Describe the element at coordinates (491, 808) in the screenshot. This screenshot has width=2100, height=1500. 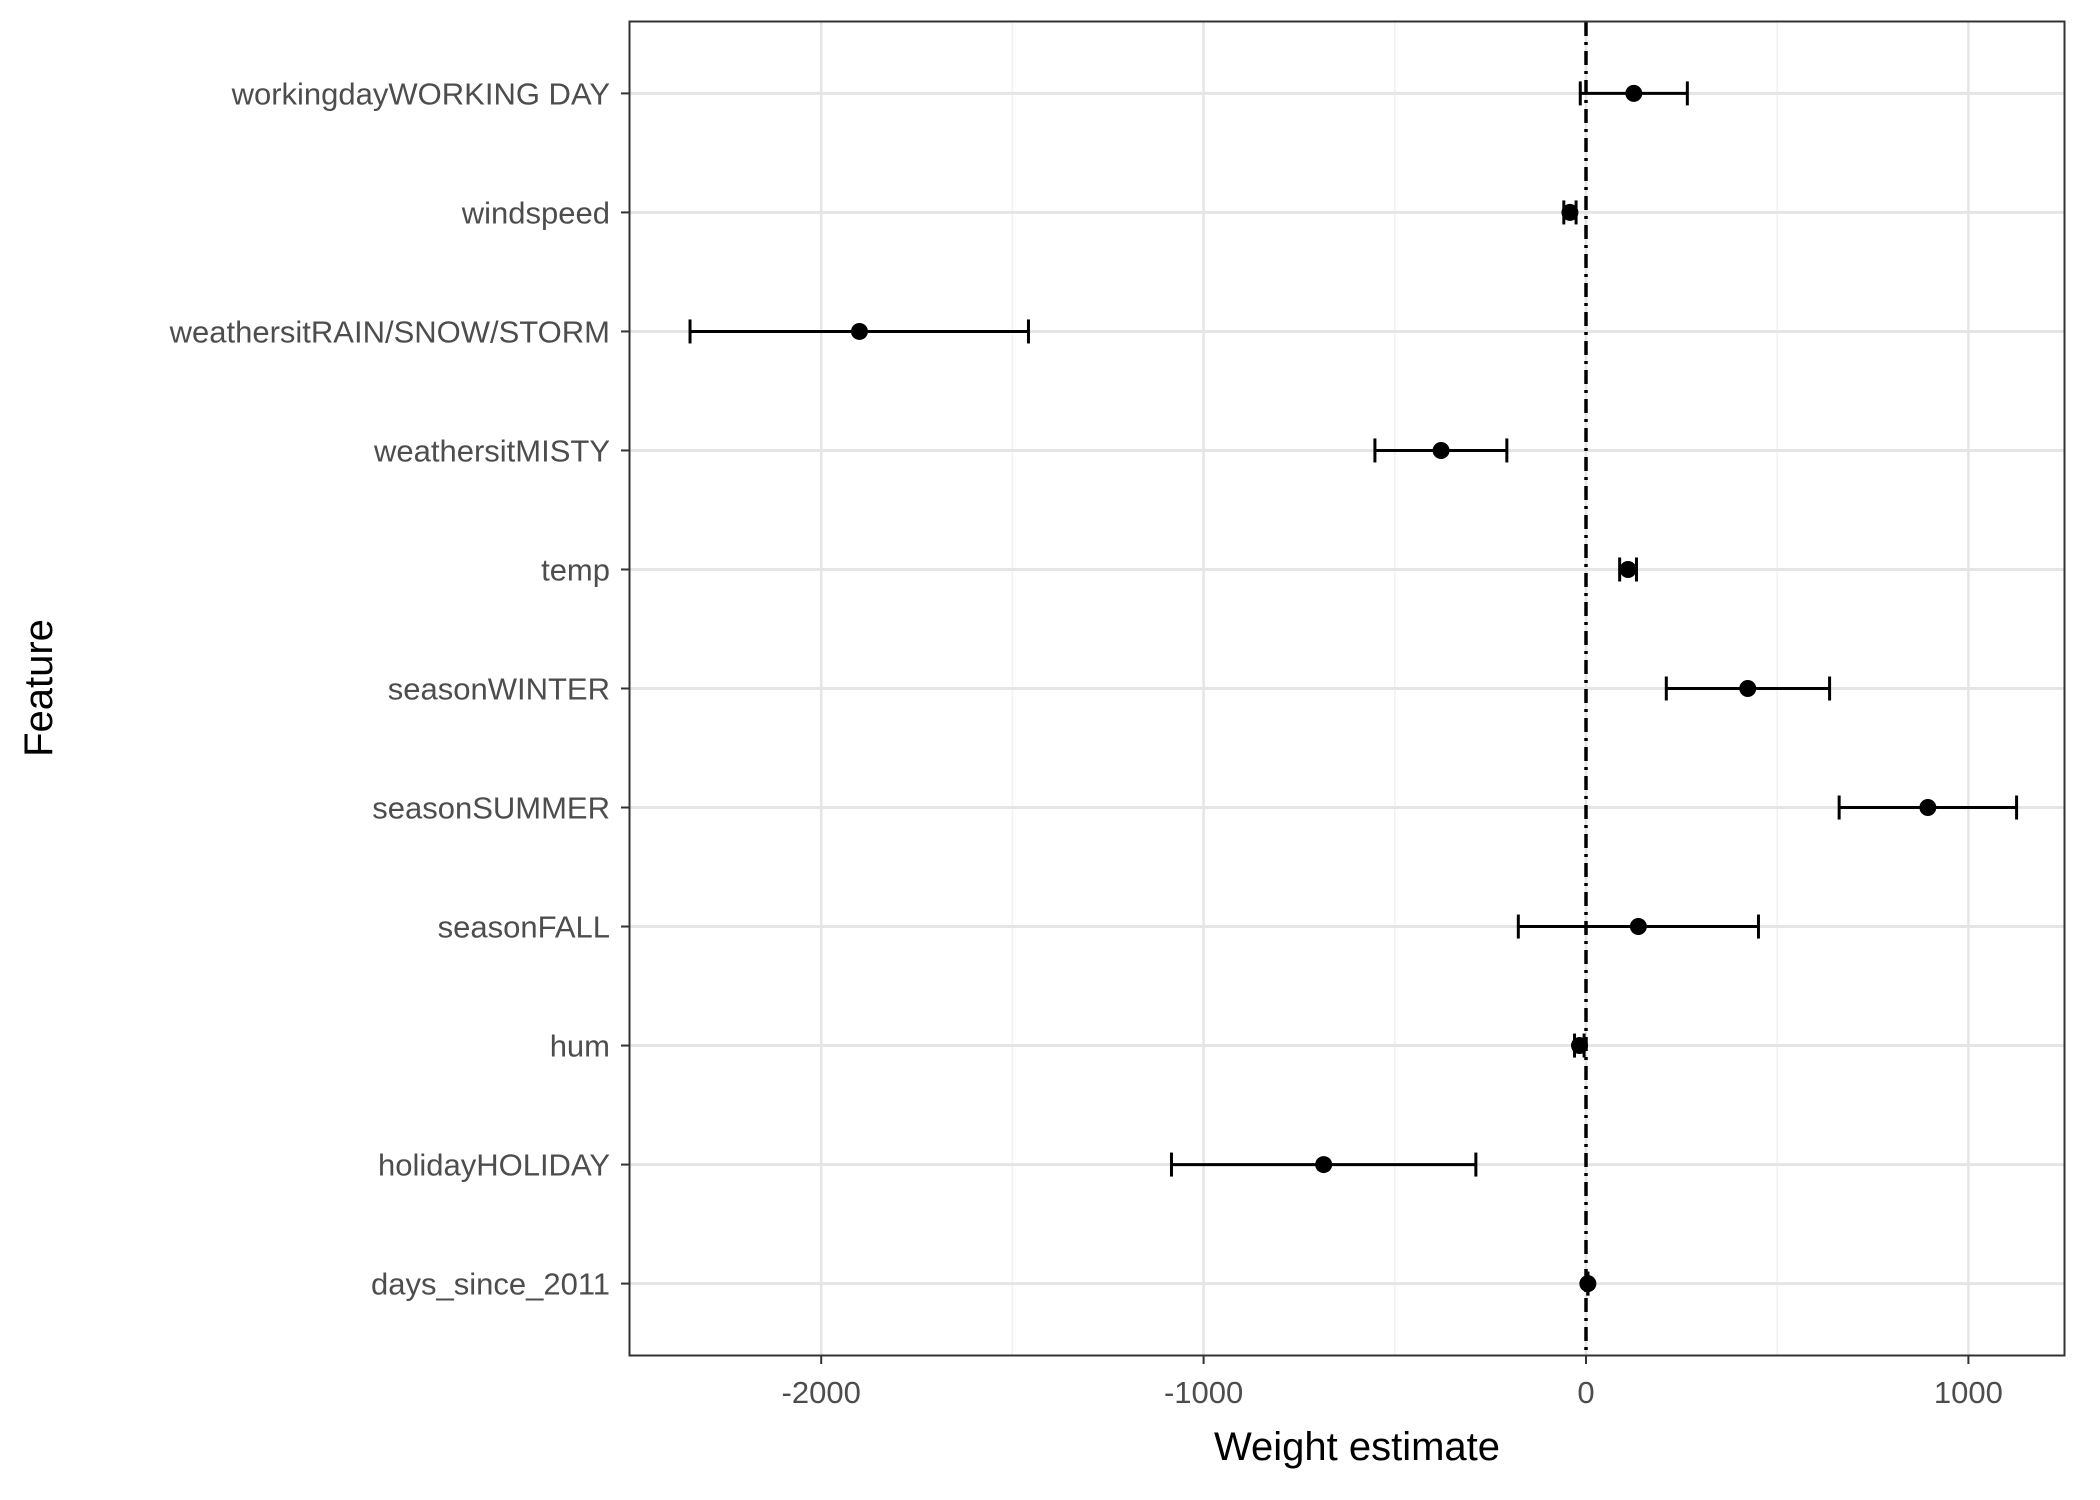
I see `y-tick-label: seasonSUMMER` at that location.